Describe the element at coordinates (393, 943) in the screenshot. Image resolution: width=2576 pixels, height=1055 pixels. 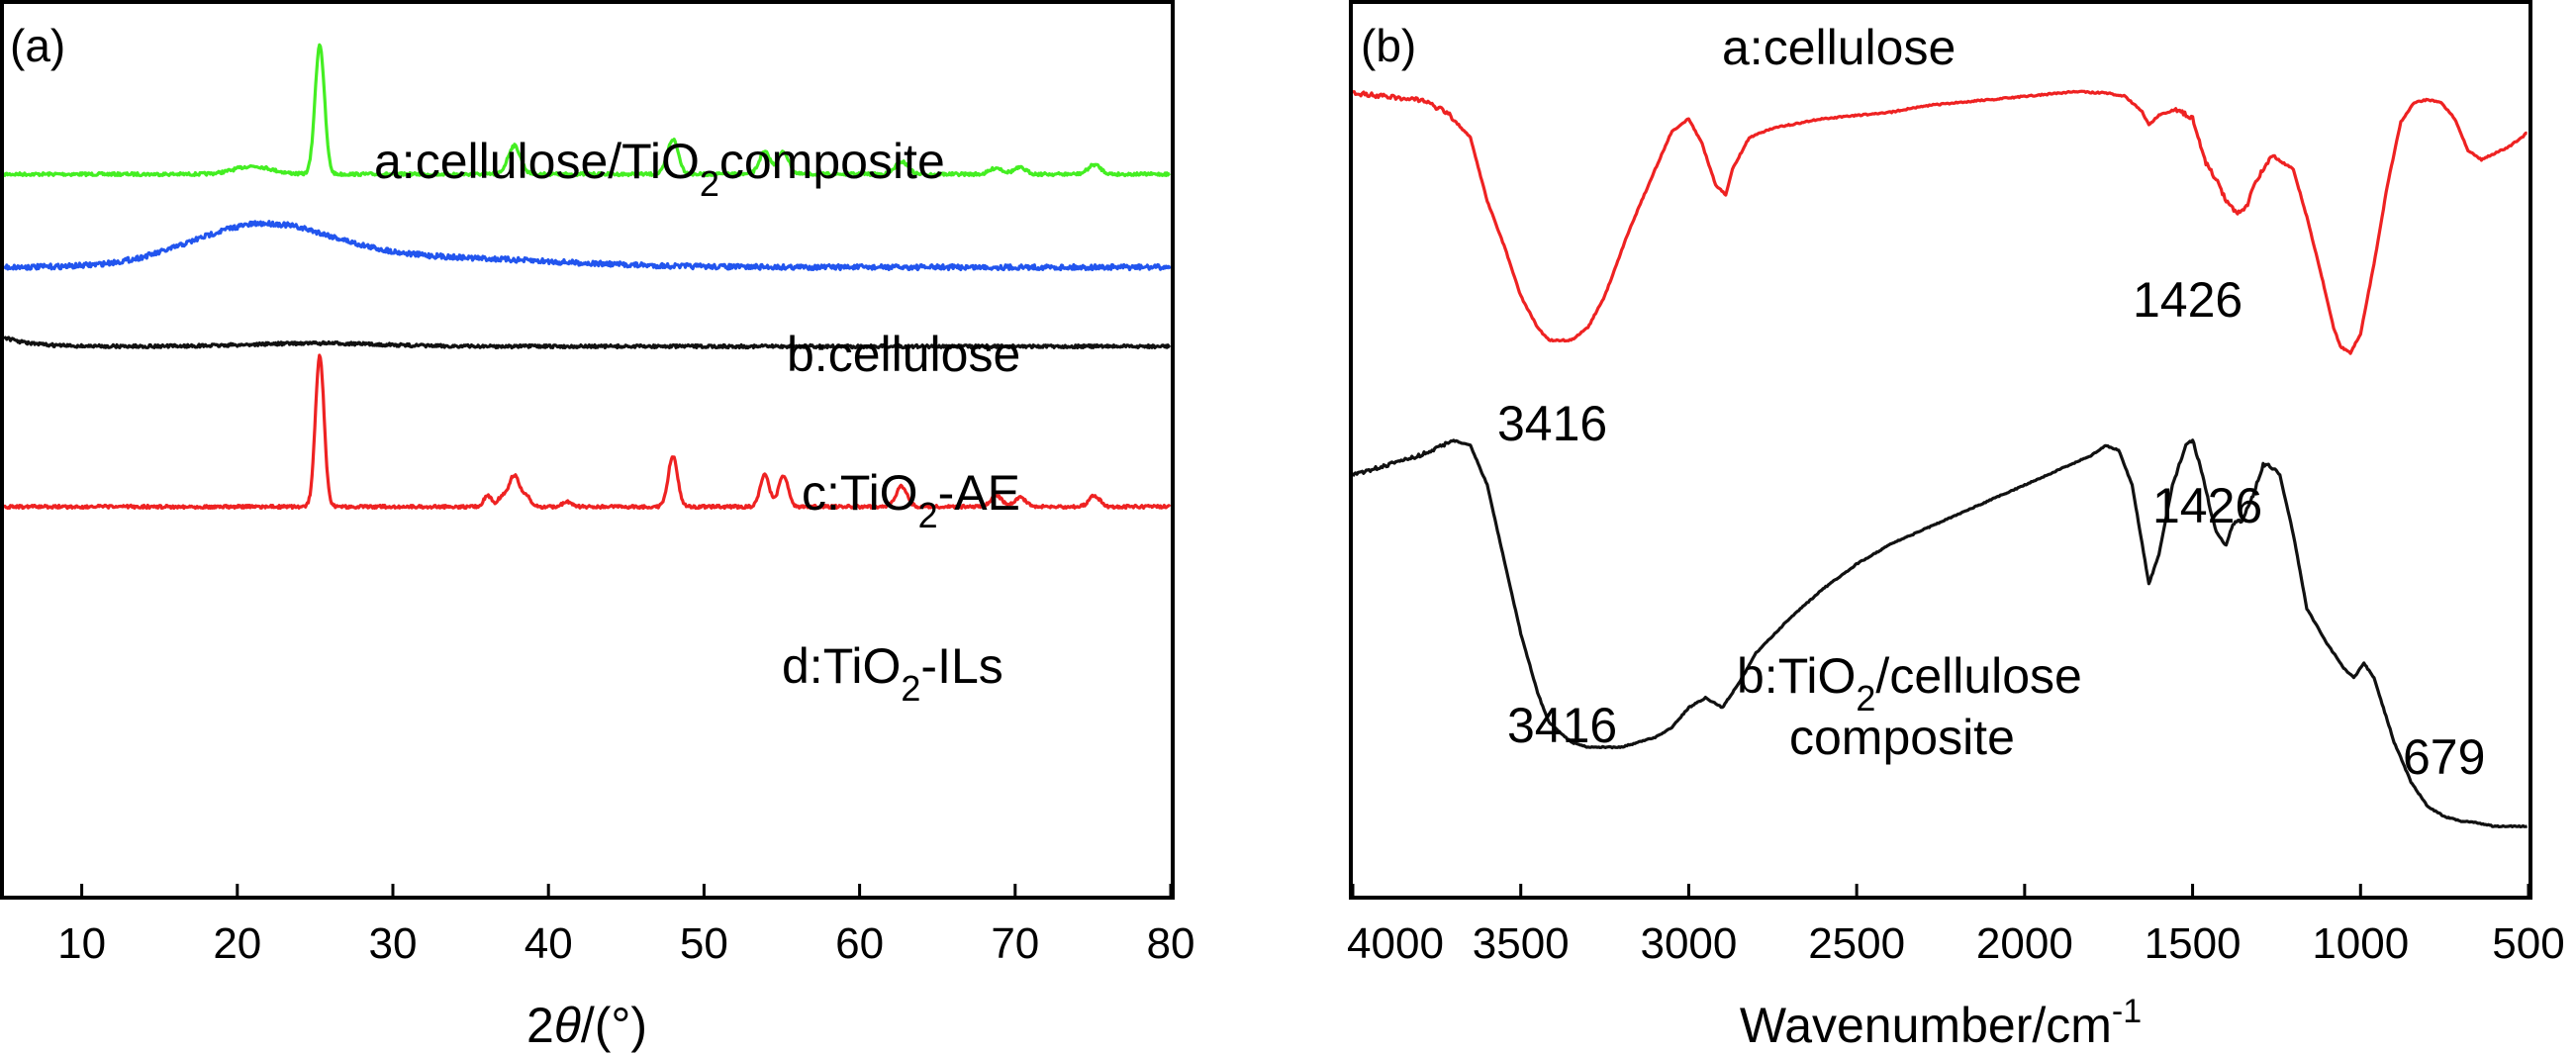
I see `xrd-tick-label-2: 30` at that location.